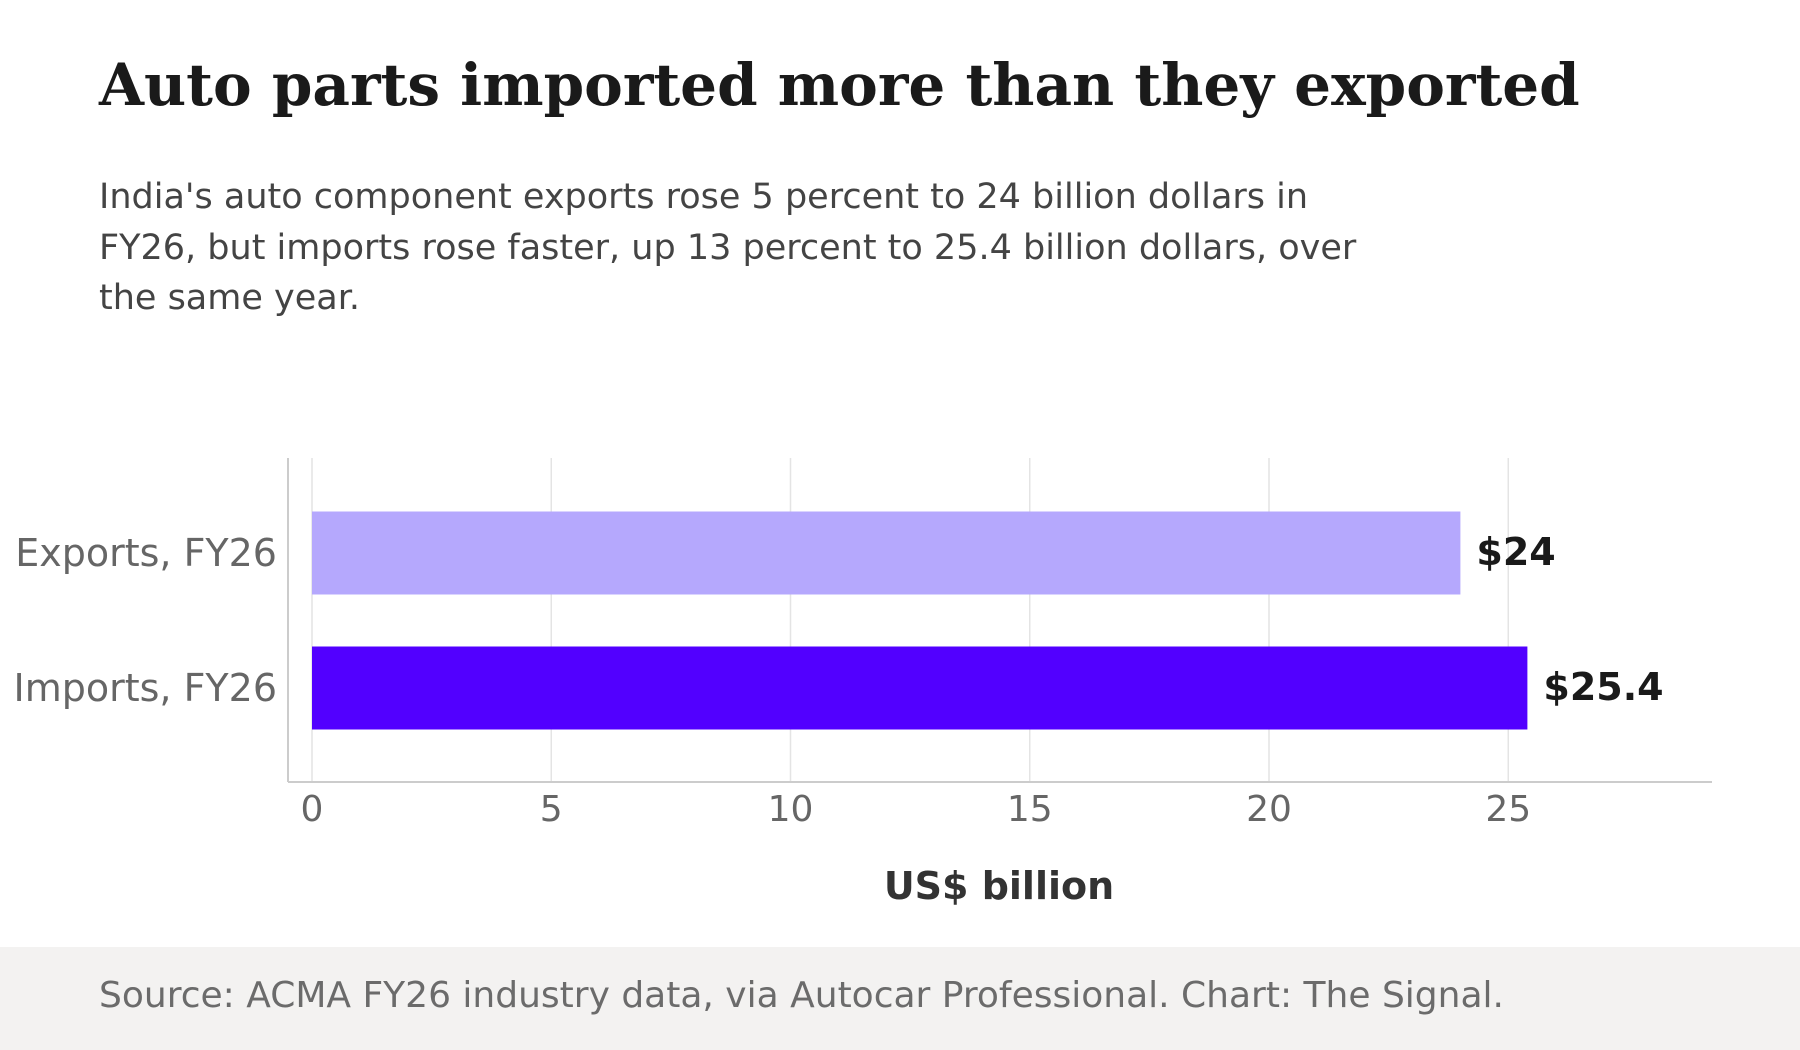  I want to click on x-tick-label: 0, so click(312, 809).